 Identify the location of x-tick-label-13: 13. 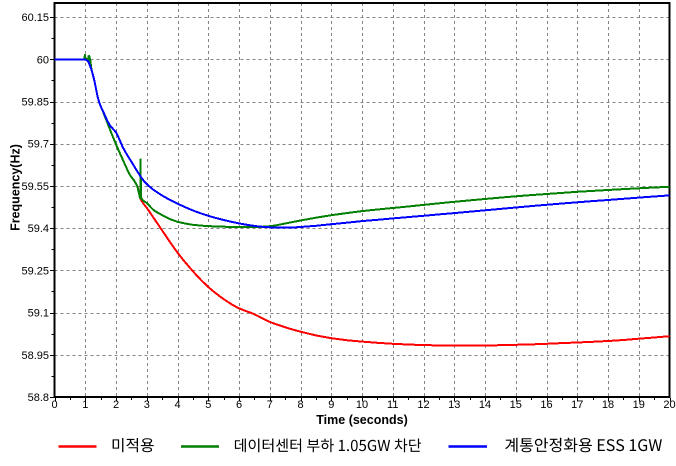
(454, 405).